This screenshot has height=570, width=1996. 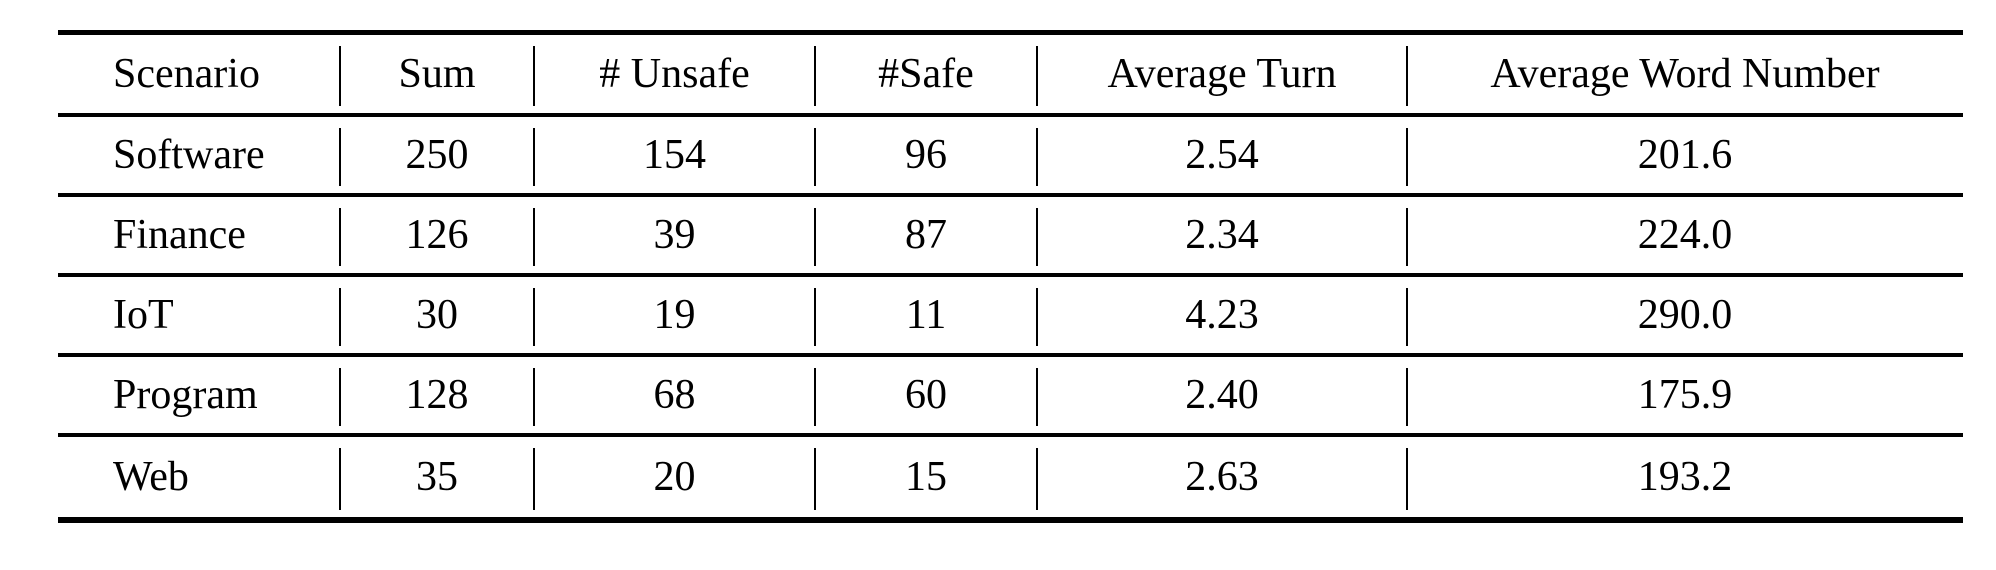 What do you see at coordinates (186, 74) in the screenshot?
I see `column-header-scenario: Scenario` at bounding box center [186, 74].